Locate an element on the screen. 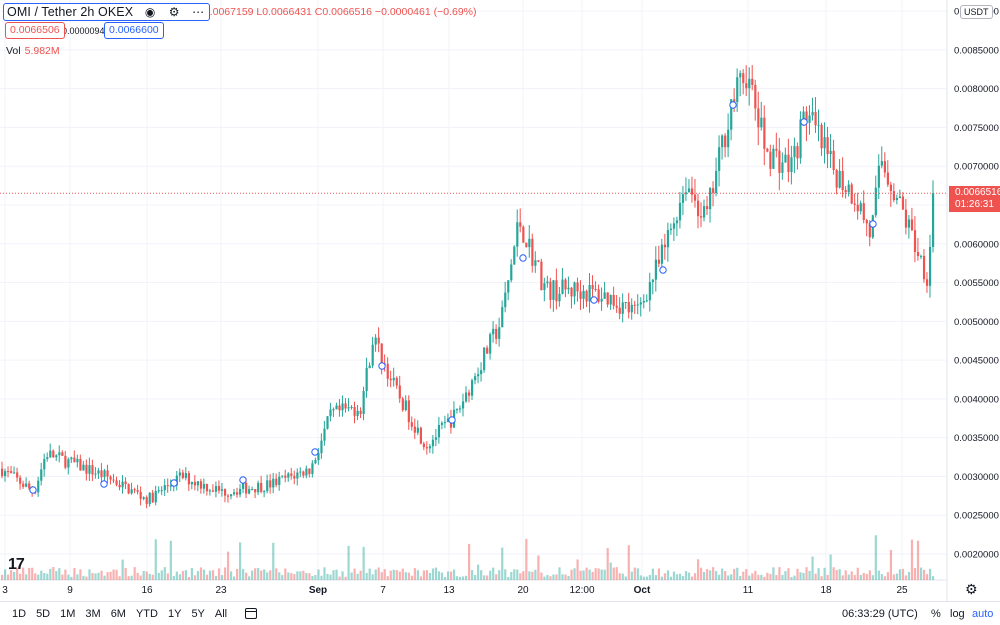 The height and width of the screenshot is (625, 1000). y-tick-label: 0.0080000 is located at coordinates (976, 89).